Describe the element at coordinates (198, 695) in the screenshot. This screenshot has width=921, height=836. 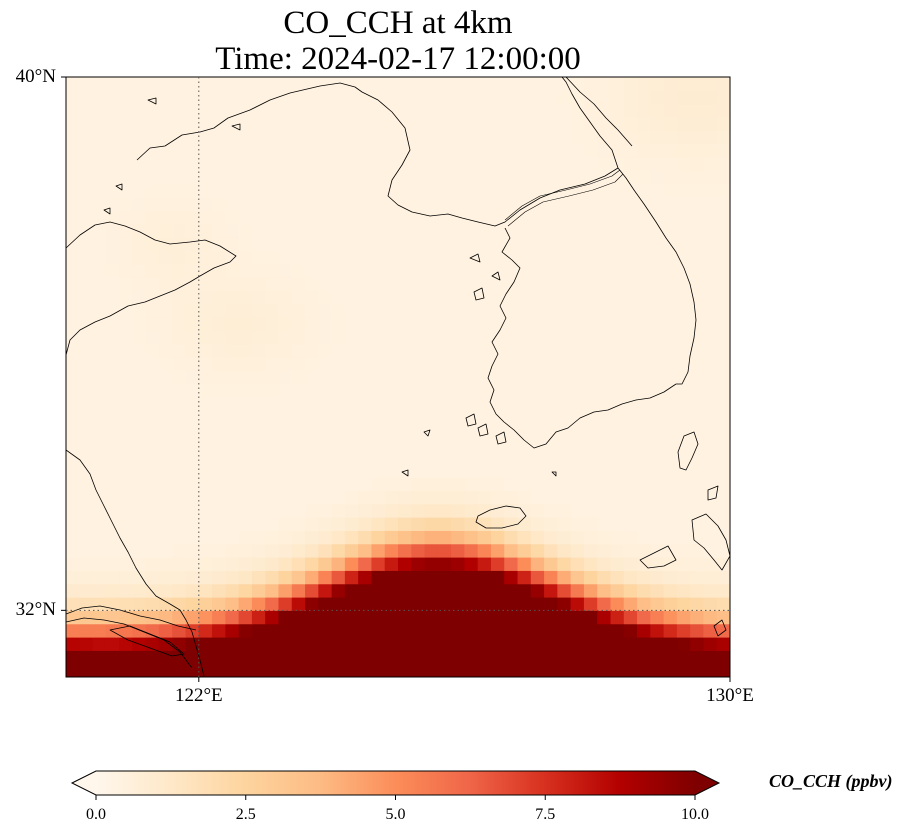
I see `lon-tick-label: 122°E` at that location.